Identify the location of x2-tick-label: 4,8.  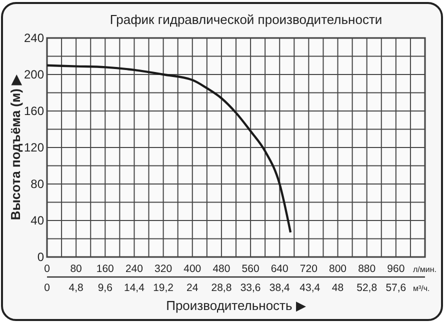
(76, 288).